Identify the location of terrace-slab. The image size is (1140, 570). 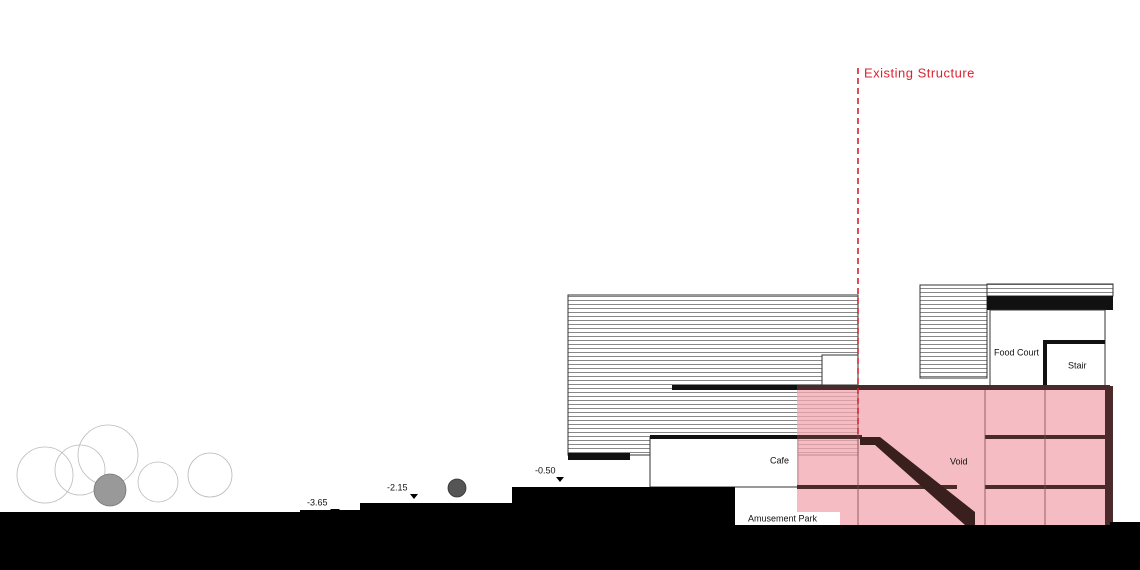
(735, 387).